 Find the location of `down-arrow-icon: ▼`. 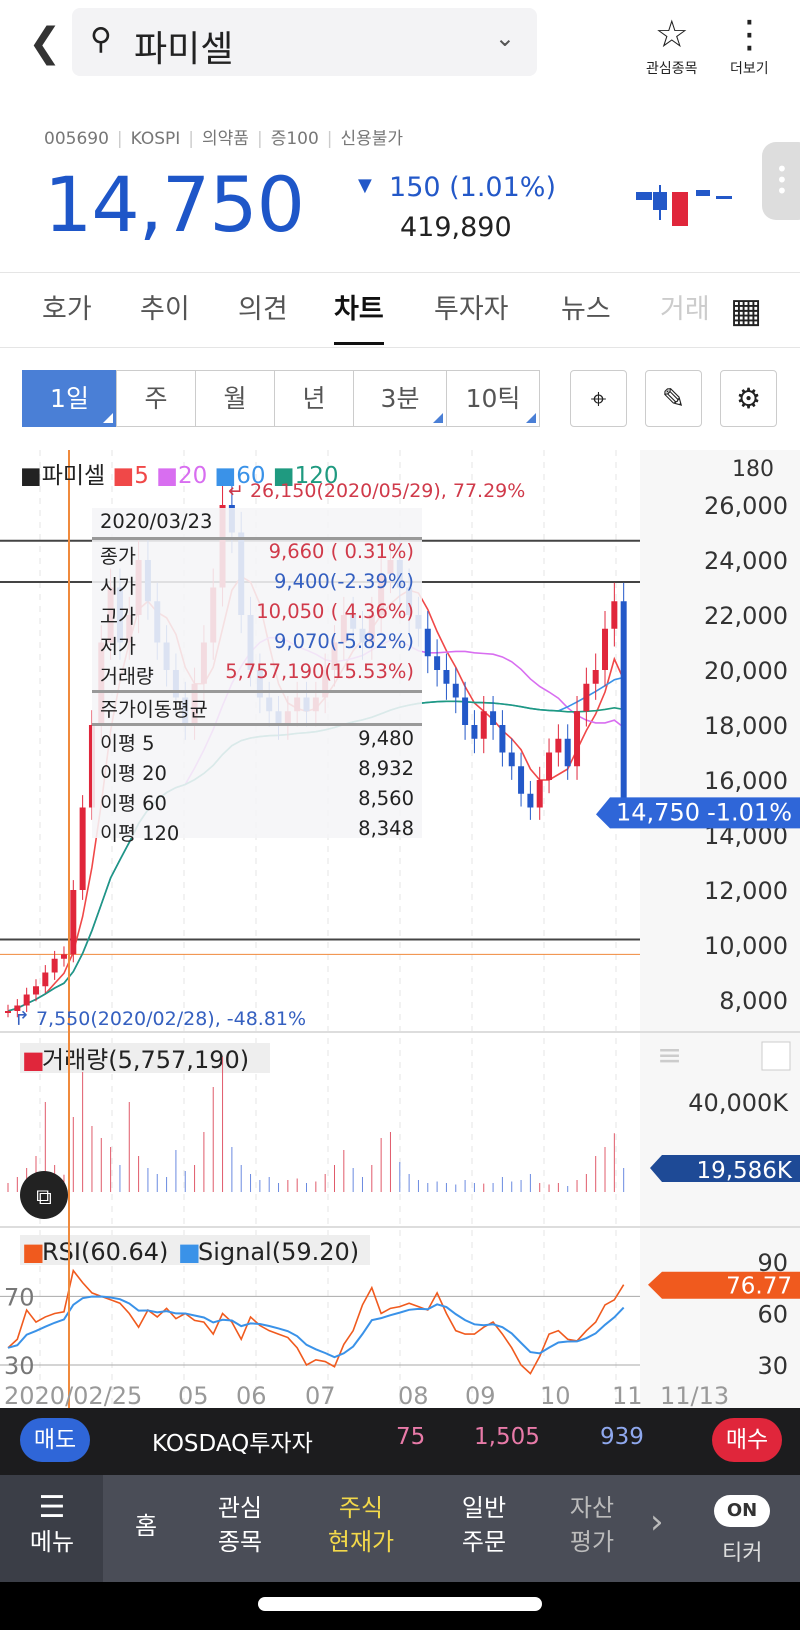

down-arrow-icon: ▼ is located at coordinates (365, 185).